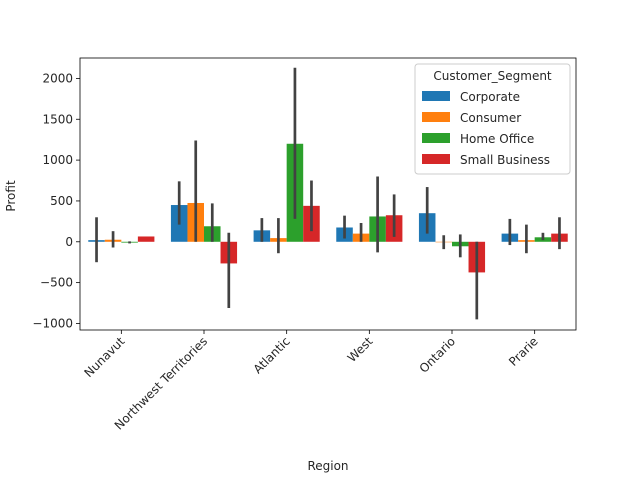  I want to click on y-tick-label: 500, so click(61, 201).